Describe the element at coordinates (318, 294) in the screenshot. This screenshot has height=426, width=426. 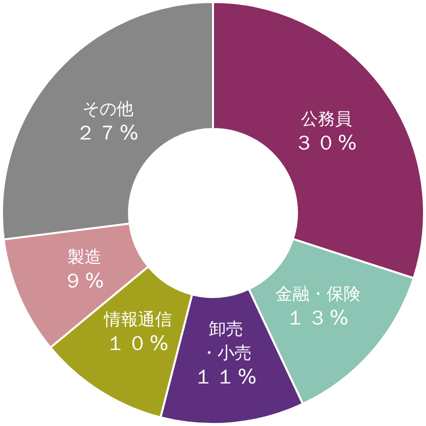
I see `slice-label: 金融・保険` at that location.